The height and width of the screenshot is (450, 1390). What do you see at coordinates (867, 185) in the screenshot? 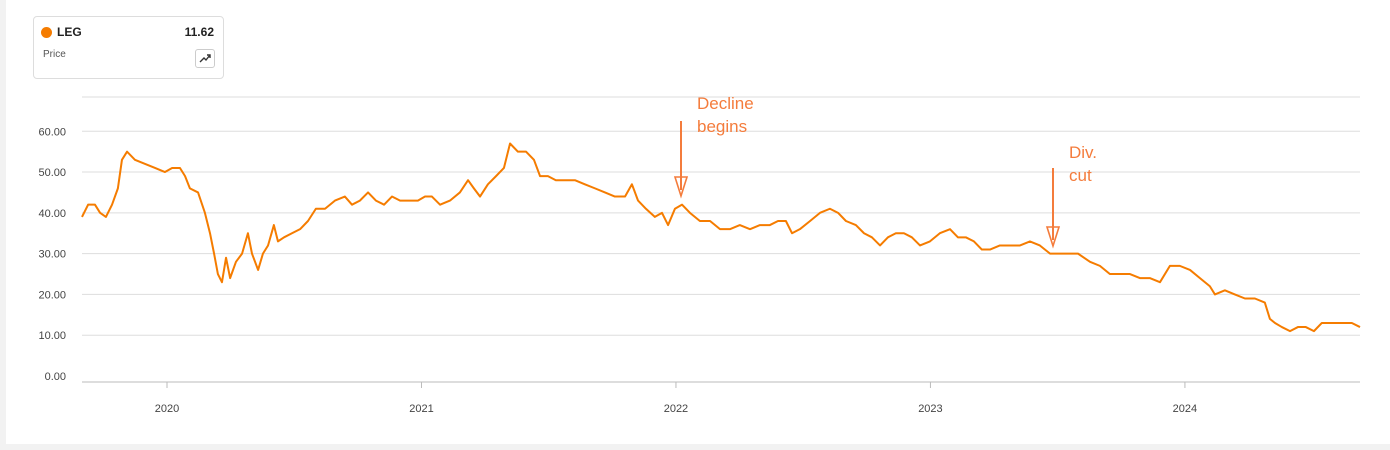
I see `annotation-arrows` at bounding box center [867, 185].